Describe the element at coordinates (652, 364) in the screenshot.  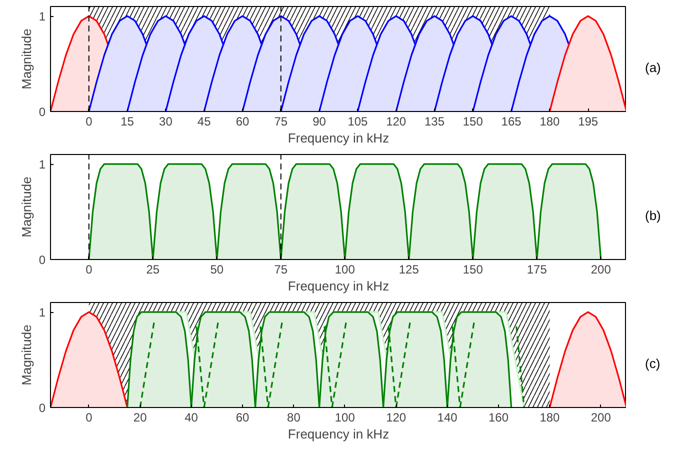
I see `text: (c)` at that location.